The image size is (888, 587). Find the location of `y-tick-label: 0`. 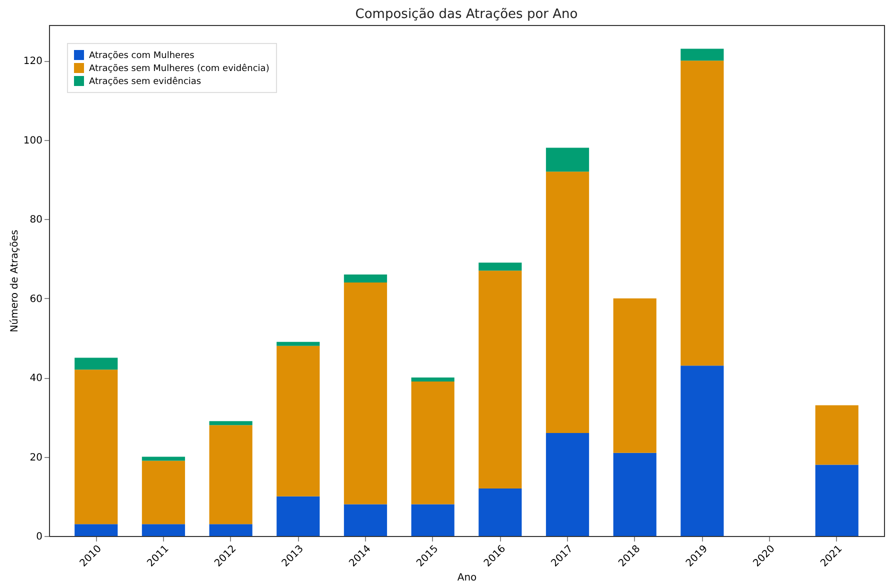

y-tick-label: 0 is located at coordinates (39, 537).